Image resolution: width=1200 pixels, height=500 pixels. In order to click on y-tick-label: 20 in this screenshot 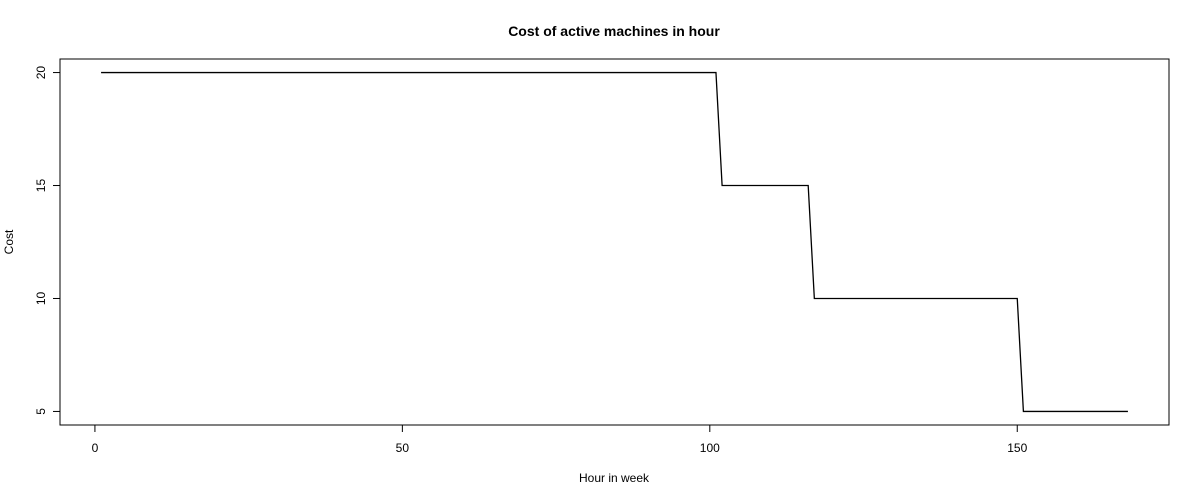, I will do `click(41, 73)`.